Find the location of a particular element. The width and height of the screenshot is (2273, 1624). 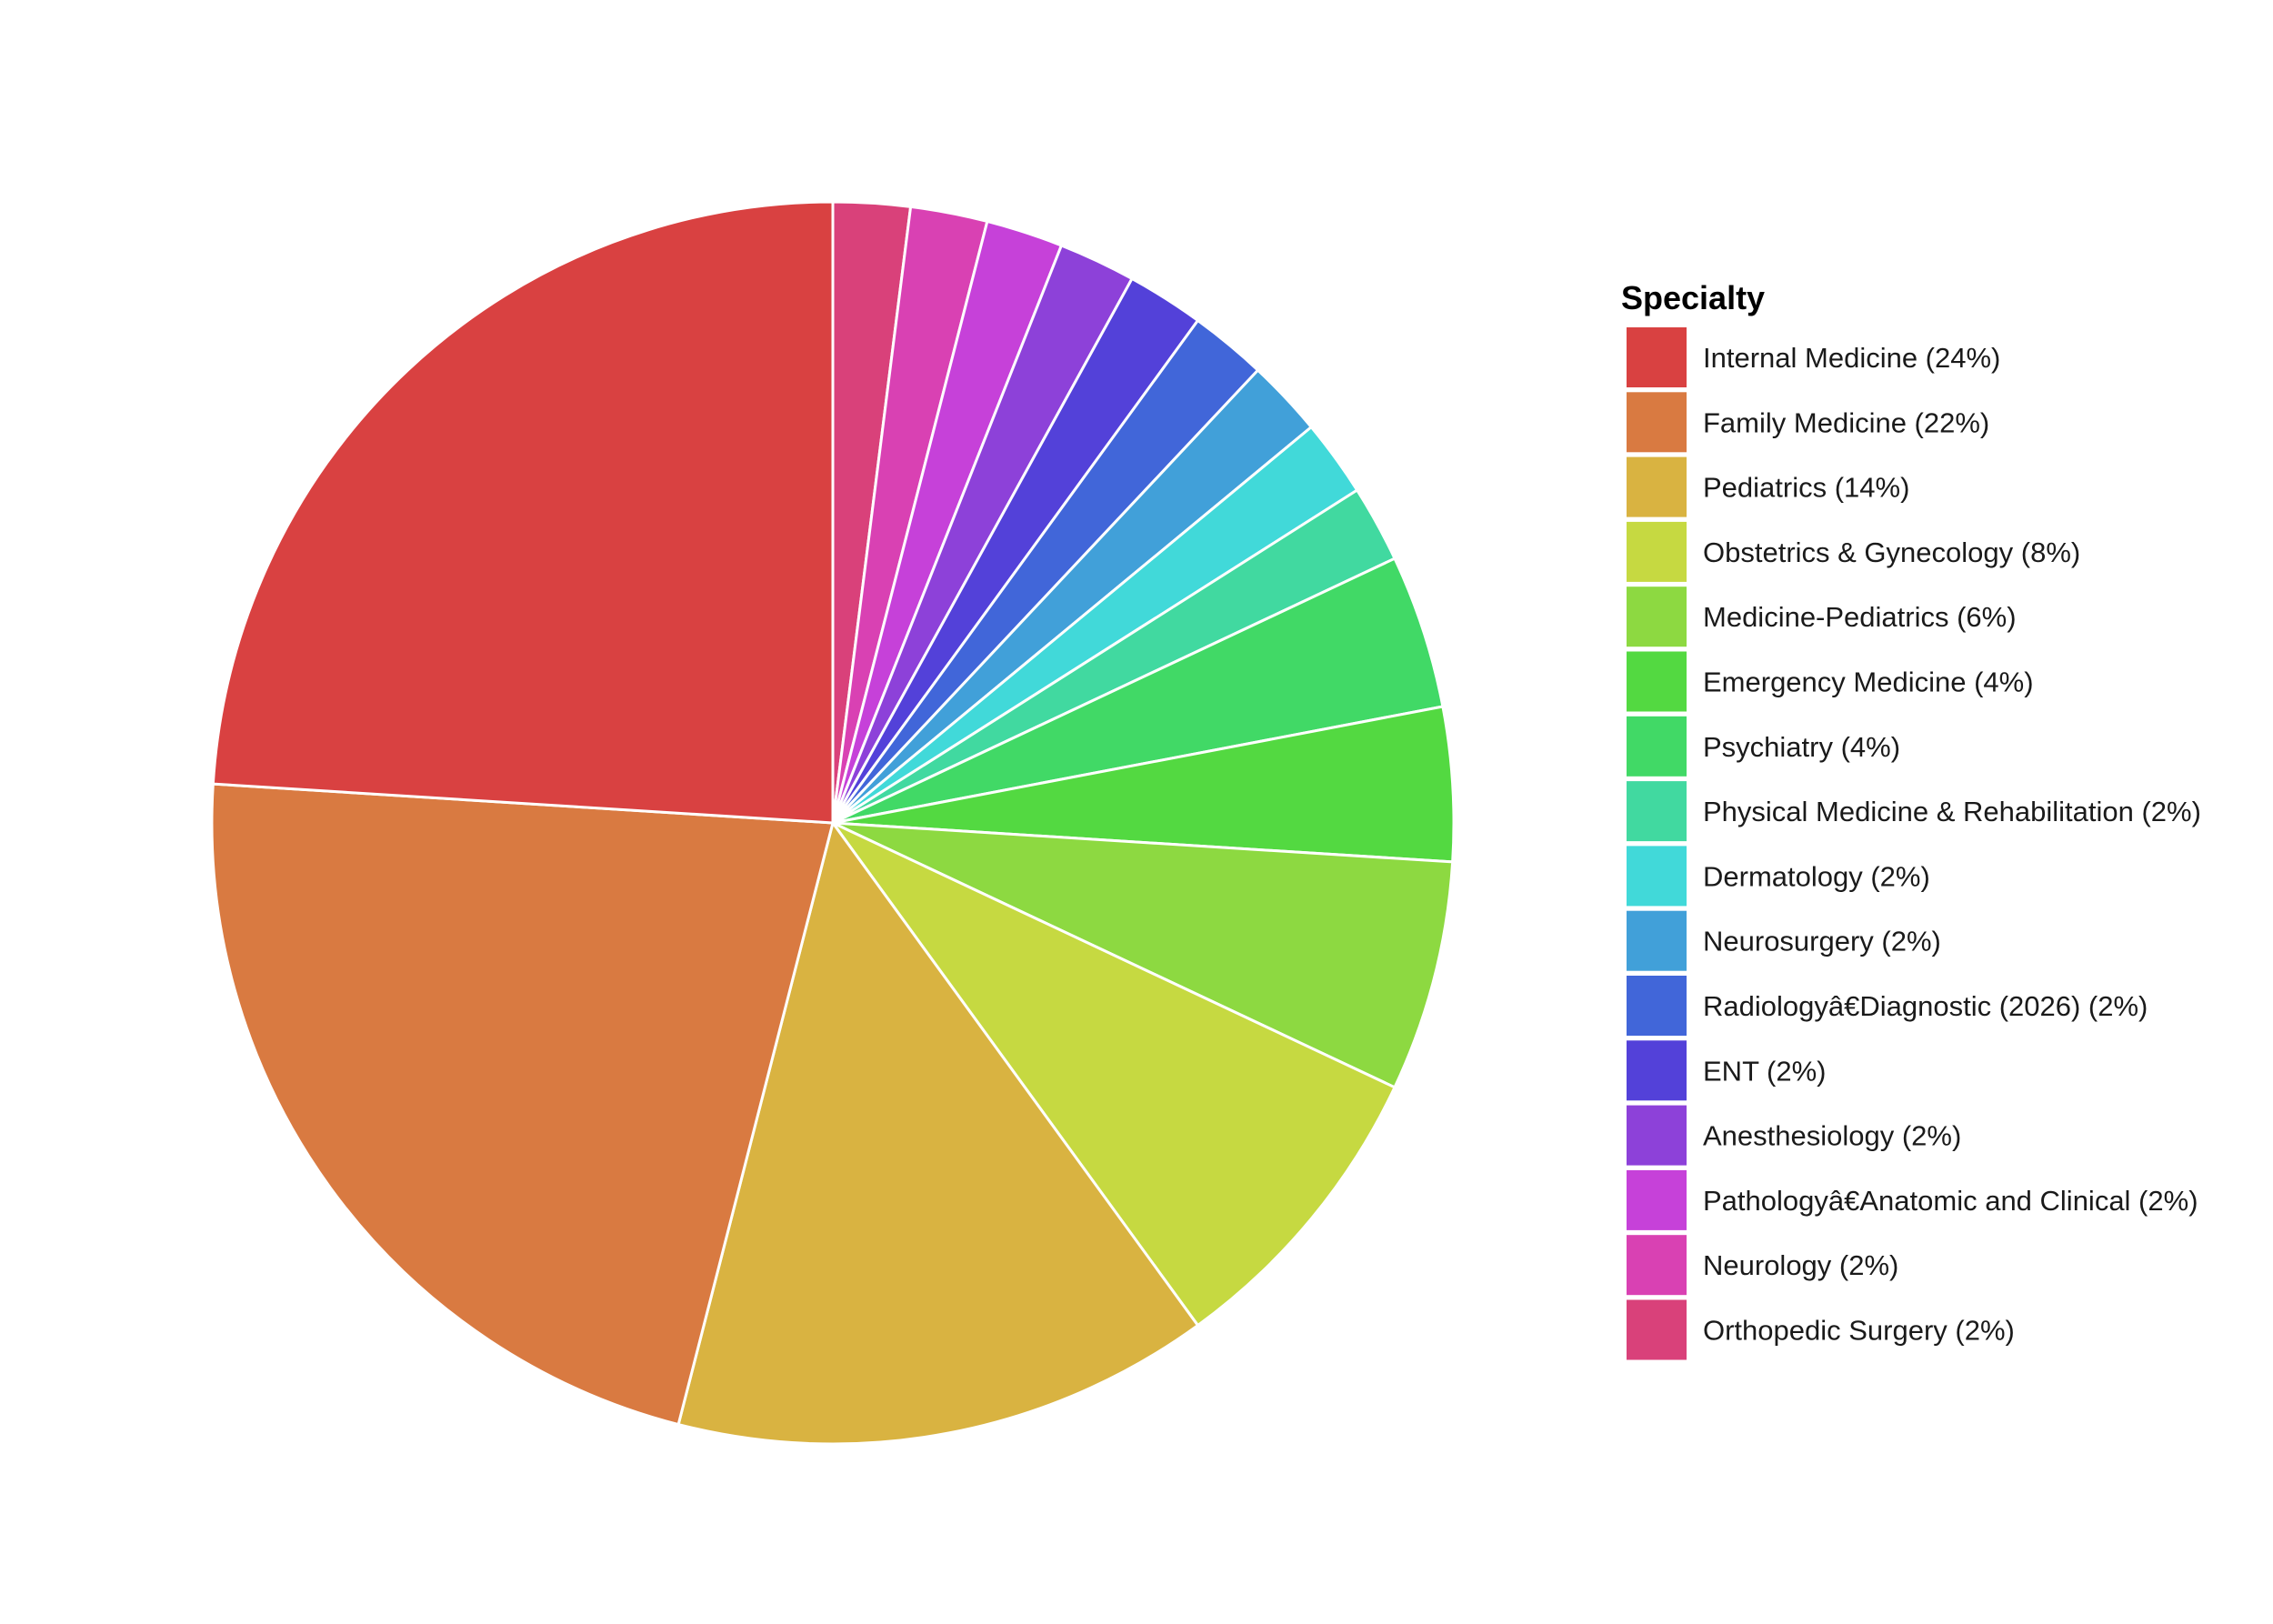

legend-label-13: Pathologyâ€Anatomic and Clinical (2%) is located at coordinates (1950, 1201).